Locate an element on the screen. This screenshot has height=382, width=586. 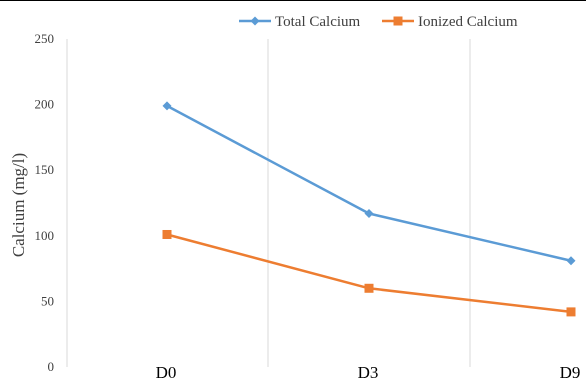
y-tick-label: 250 is located at coordinates (45, 38).